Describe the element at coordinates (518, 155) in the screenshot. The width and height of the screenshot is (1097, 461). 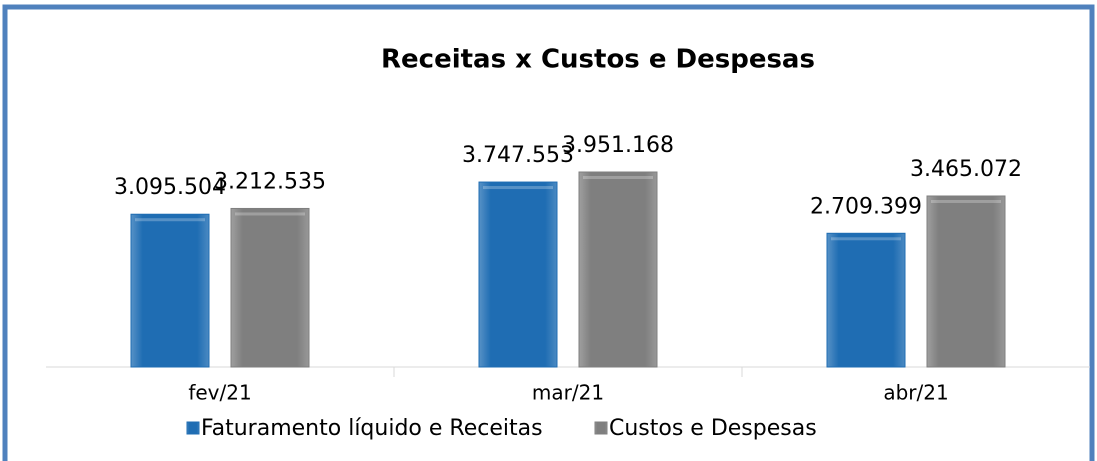
I see `value-label: 3.747.553` at that location.